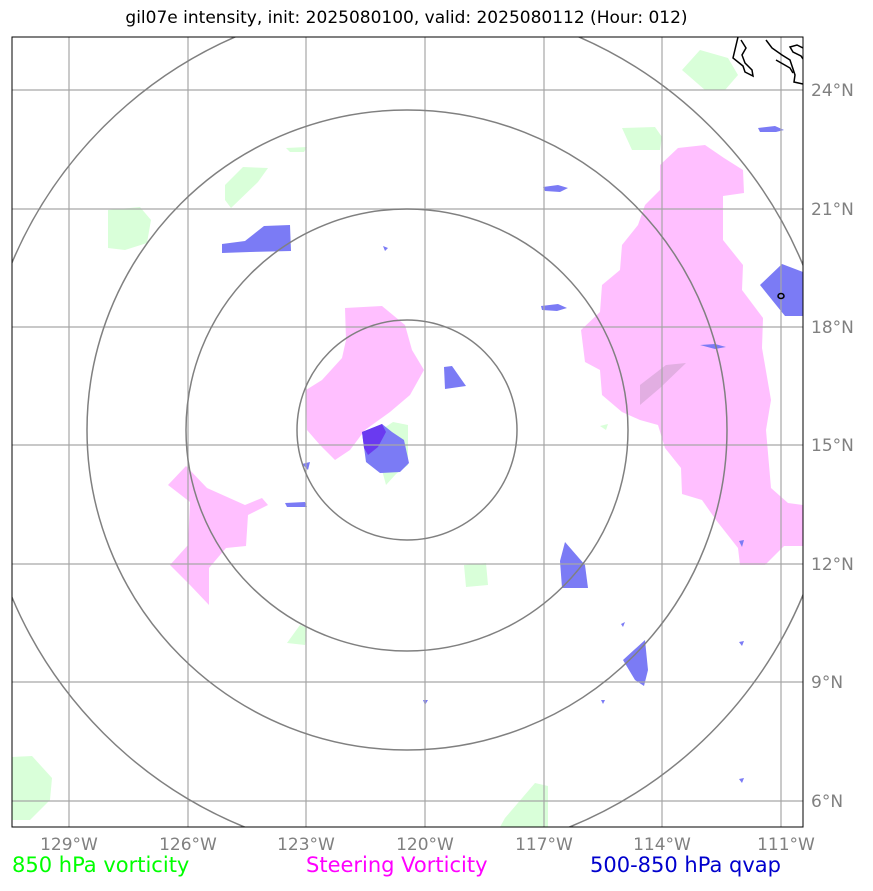 This screenshot has height=891, width=873. I want to click on lat-tick: 15°N, so click(832, 446).